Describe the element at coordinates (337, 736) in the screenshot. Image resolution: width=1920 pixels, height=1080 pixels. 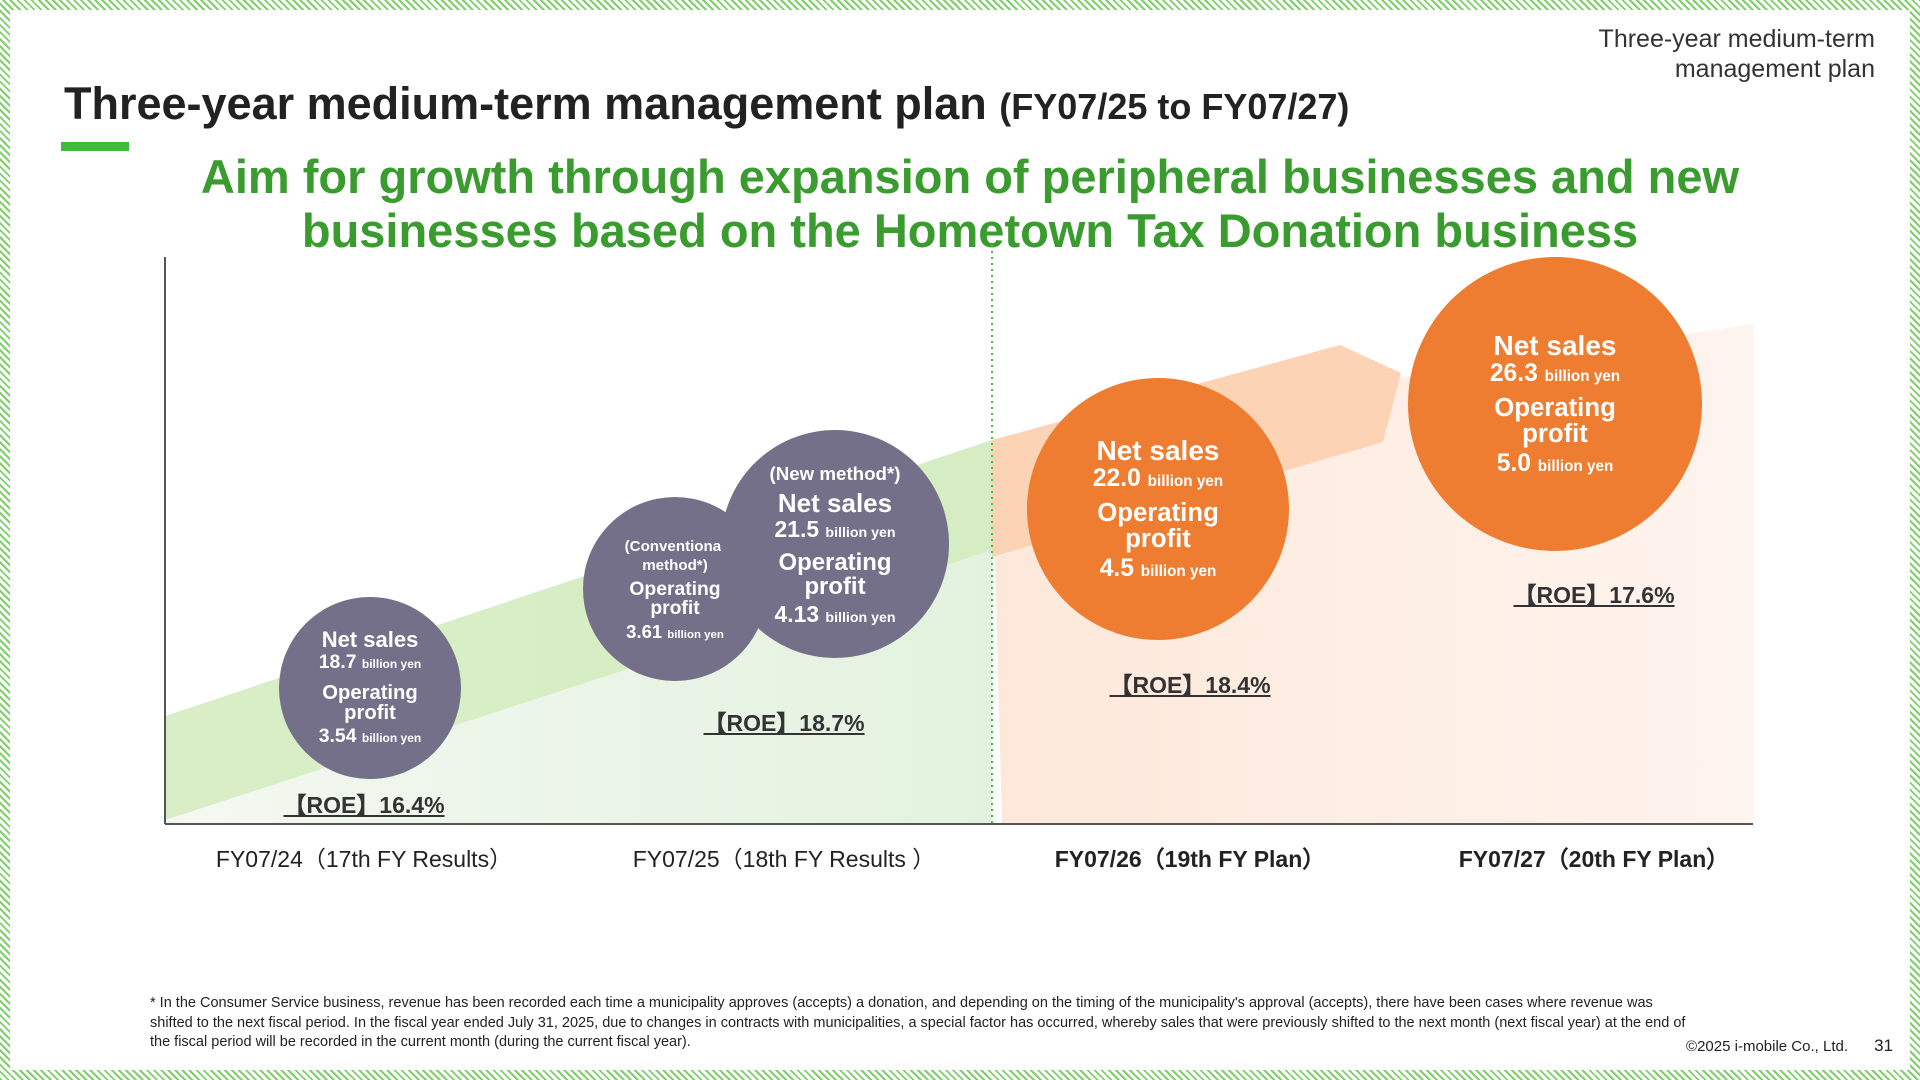
I see `op-number: 3.54` at that location.